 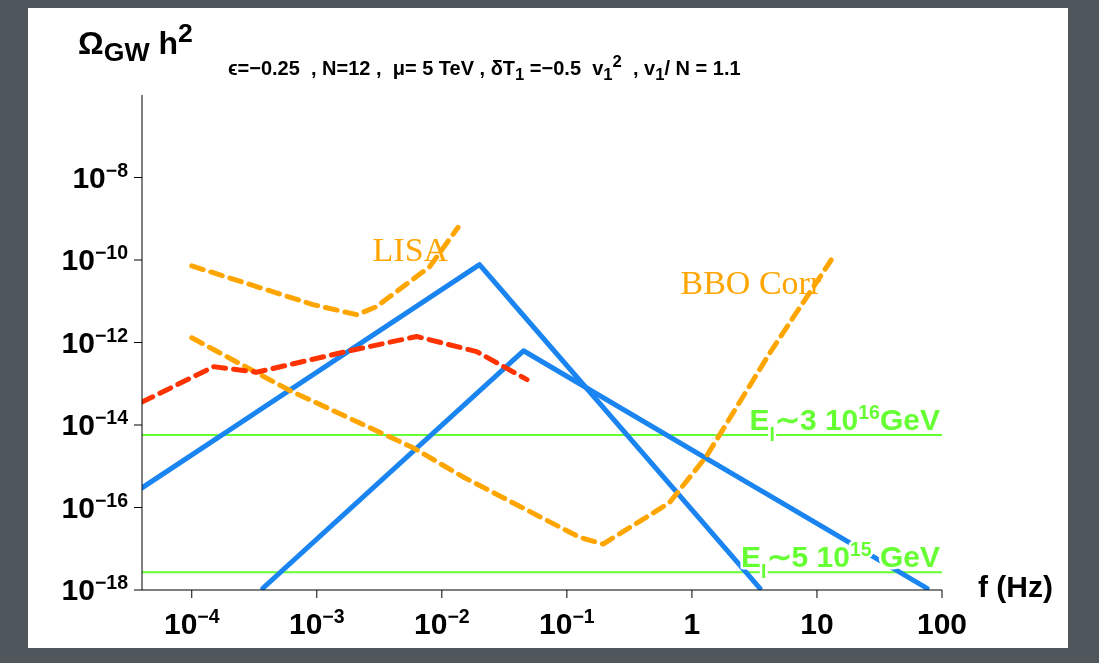 I want to click on x-tick-label: 10$^{−1}$, so click(x=567, y=622).